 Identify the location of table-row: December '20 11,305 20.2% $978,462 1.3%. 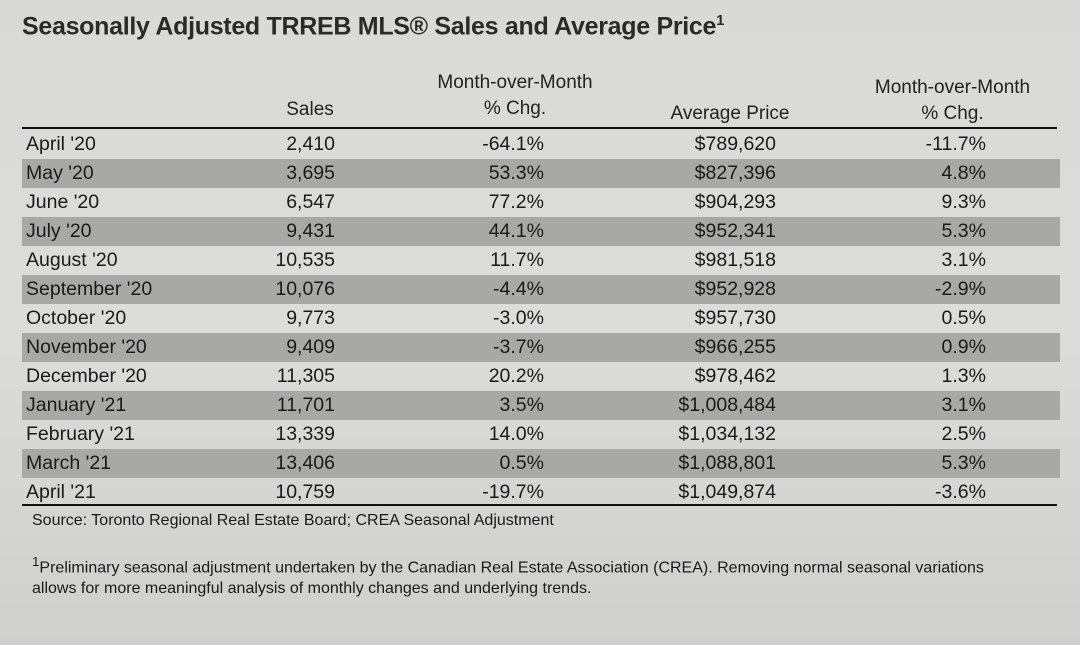
(541, 376).